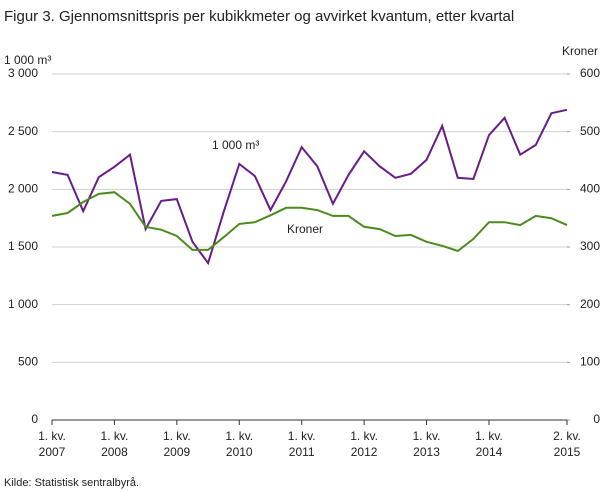 This screenshot has width=605, height=492. Describe the element at coordinates (590, 73) in the screenshot. I see `y2-tick-label: 600` at that location.